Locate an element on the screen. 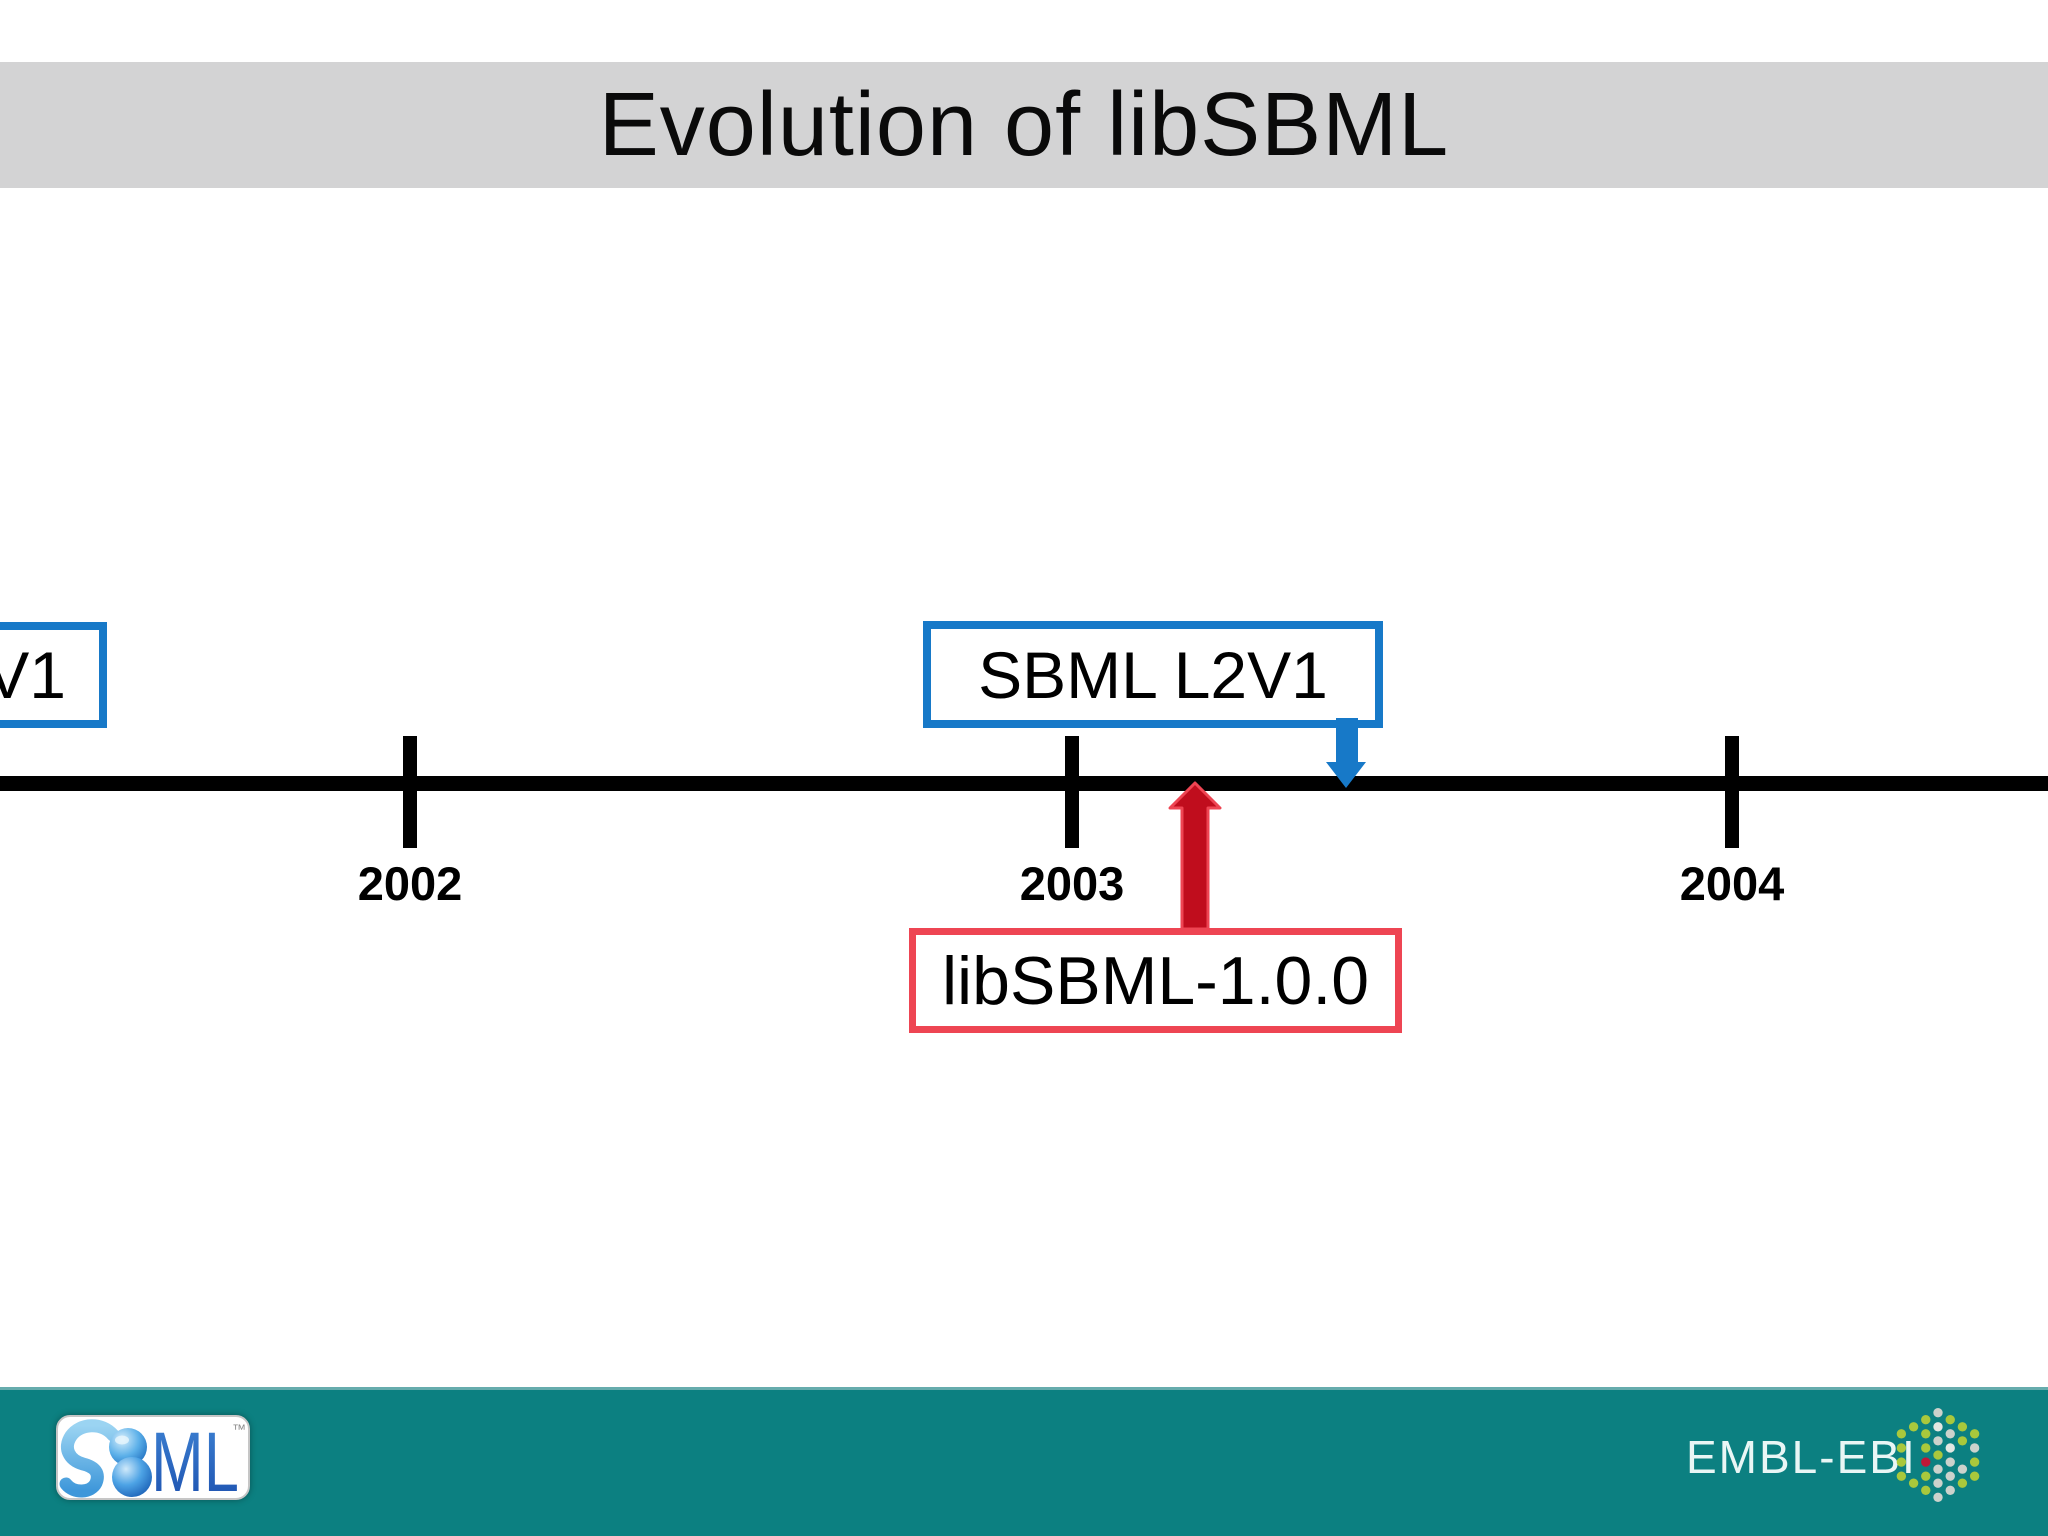  slide-title: Evolution of libSBML is located at coordinates (1024, 124).